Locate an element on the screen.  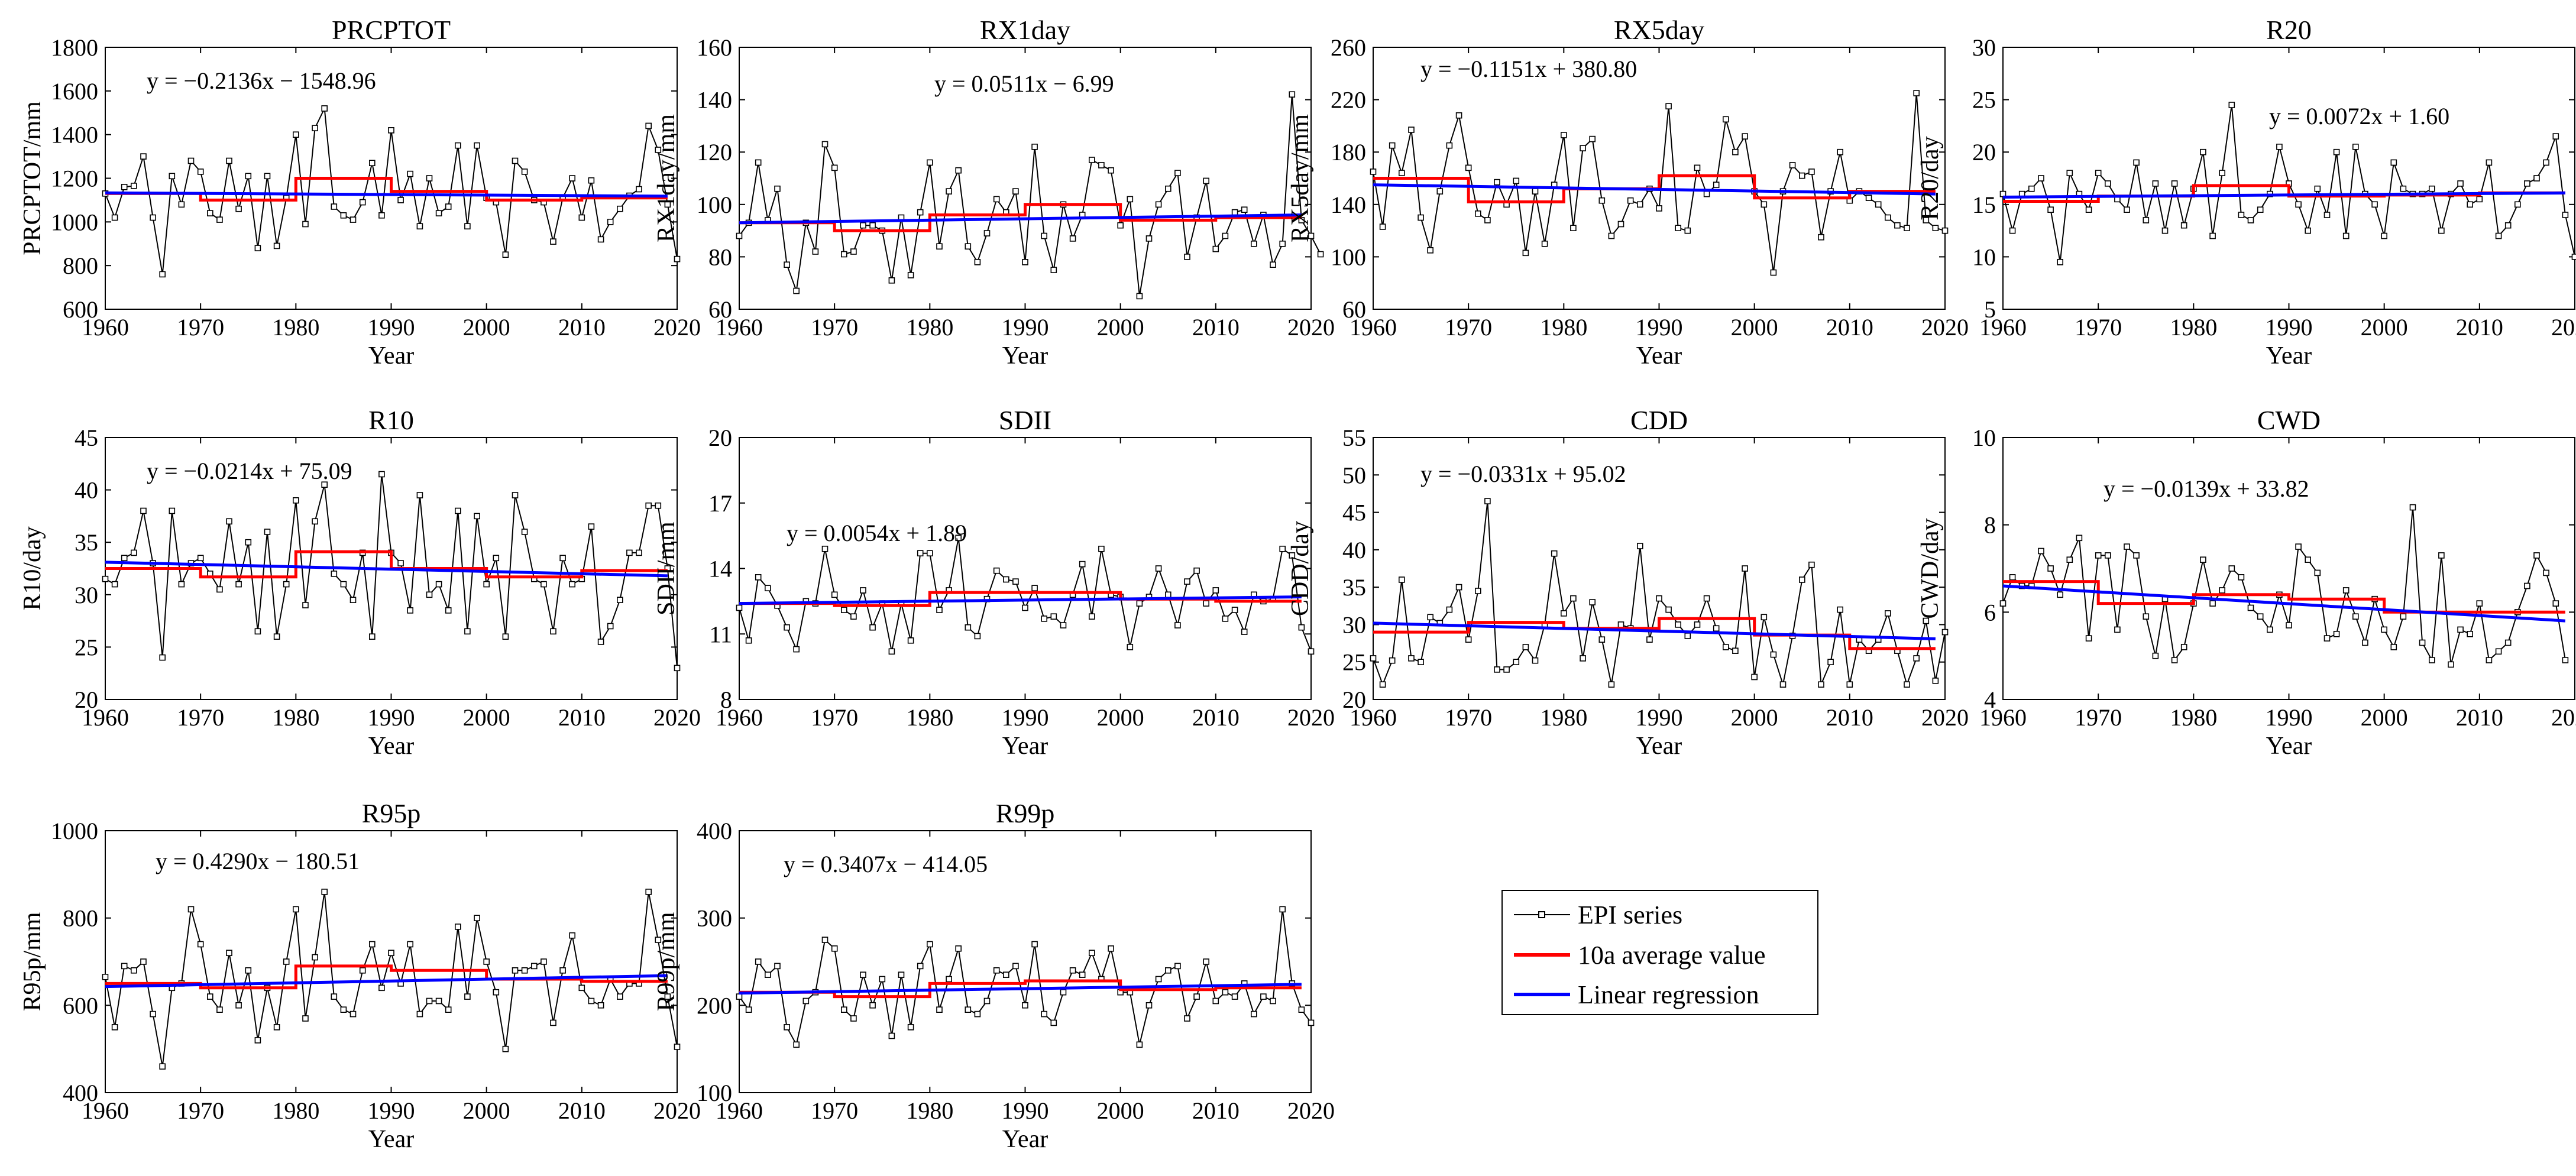
chart-cwd-xtick-label: 1970 is located at coordinates (2098, 717).